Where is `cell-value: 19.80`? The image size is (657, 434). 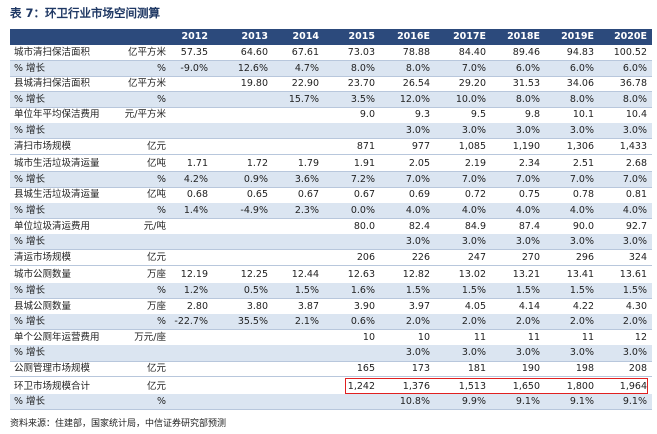
cell-value: 19.80 is located at coordinates (254, 84).